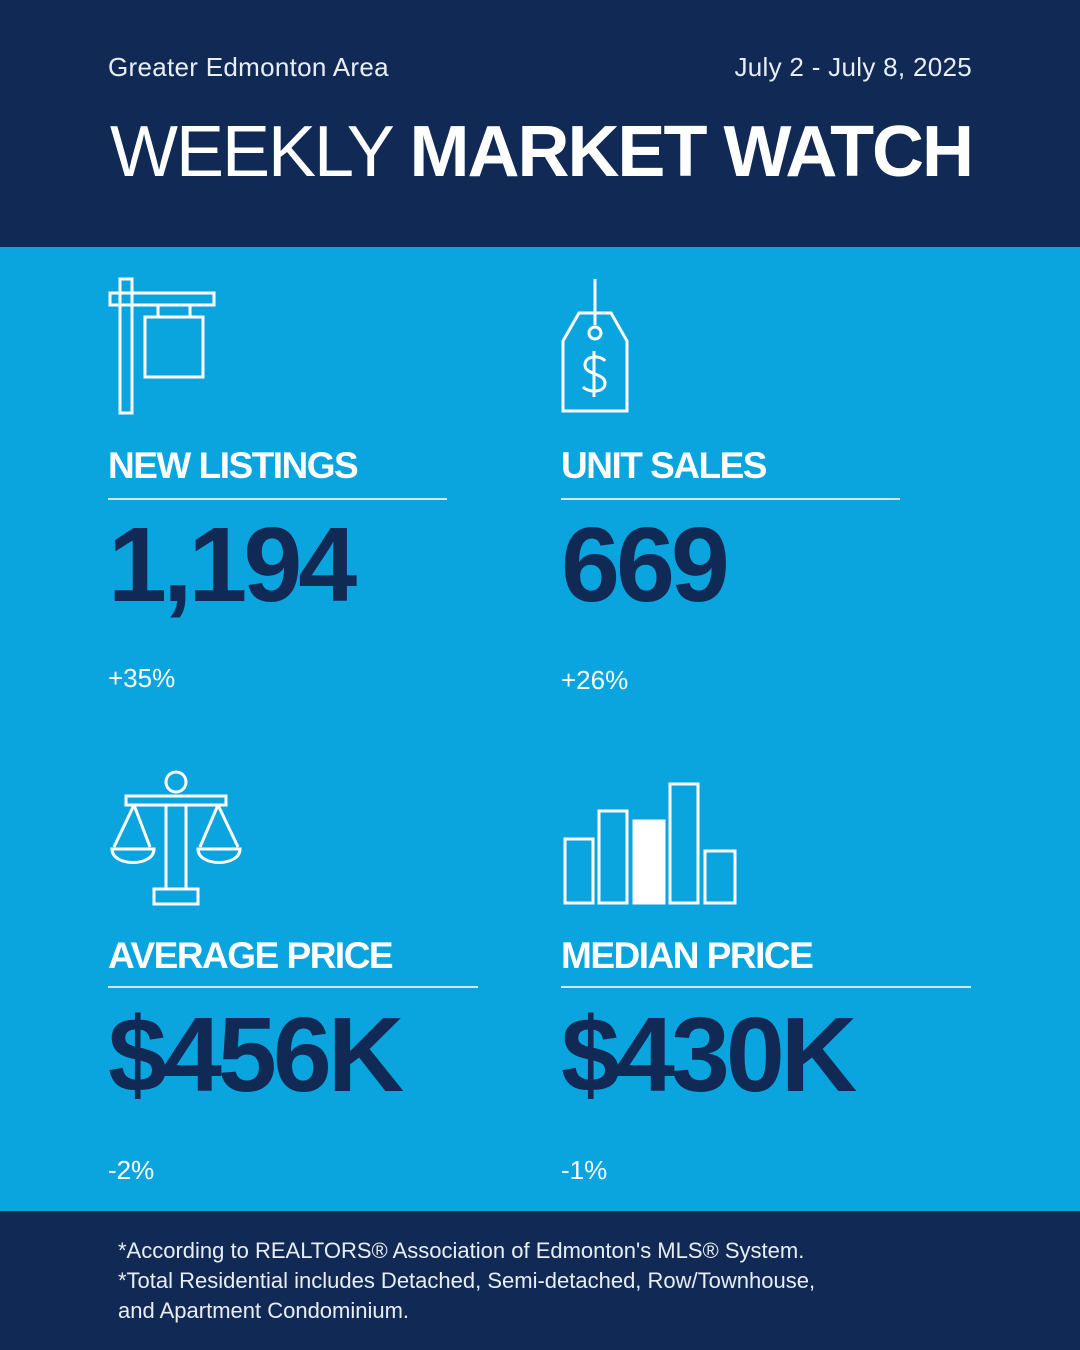 The width and height of the screenshot is (1080, 1350). I want to click on stat-change: -2%, so click(131, 1170).